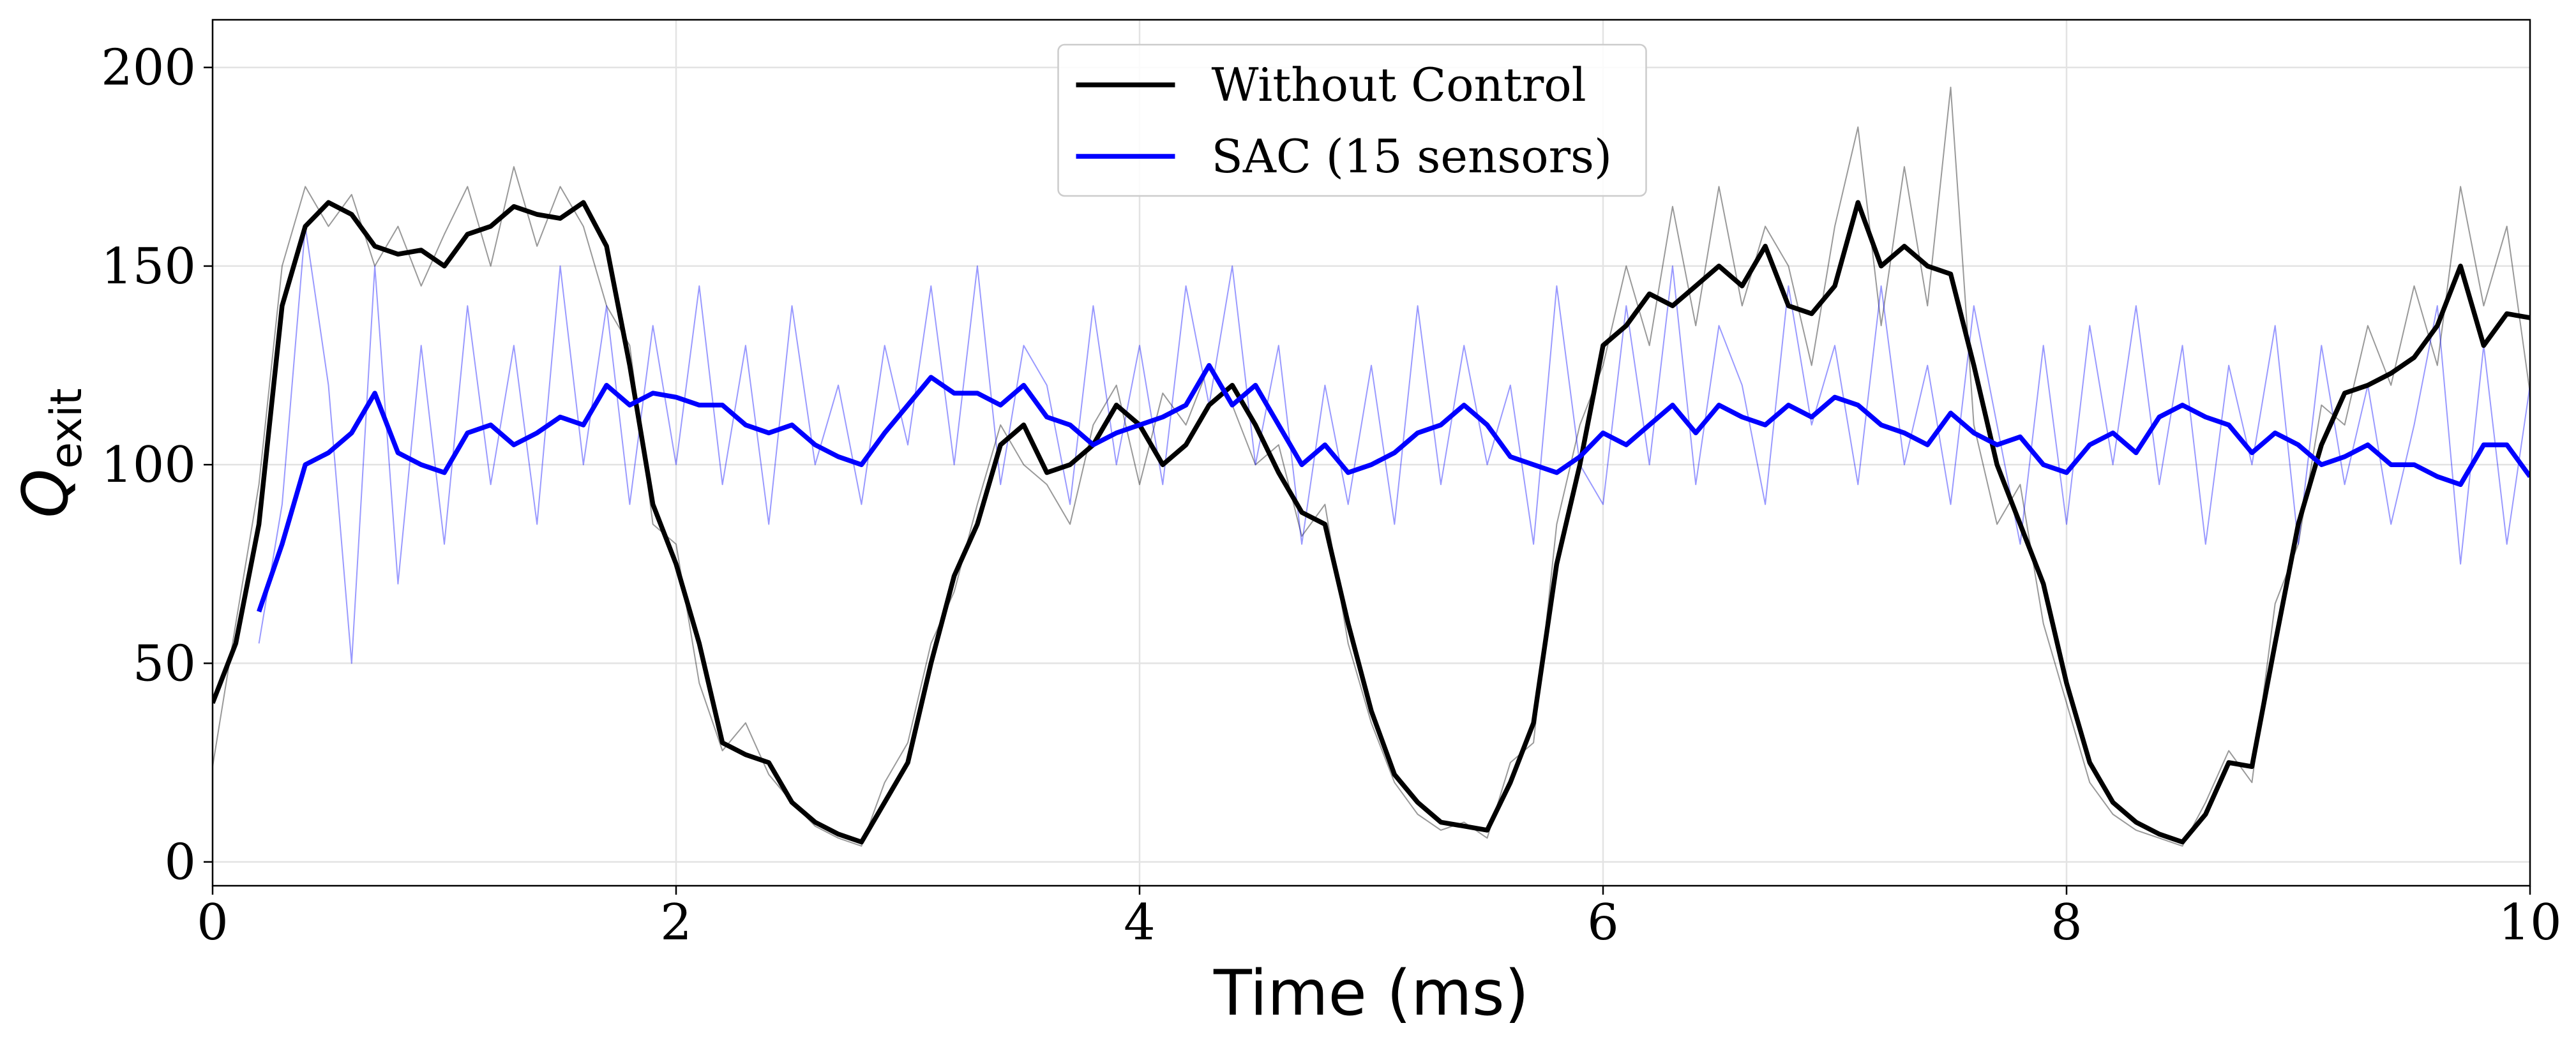 Image resolution: width=2576 pixels, height=1044 pixels. What do you see at coordinates (148, 465) in the screenshot?
I see `y-tick-label: 100` at bounding box center [148, 465].